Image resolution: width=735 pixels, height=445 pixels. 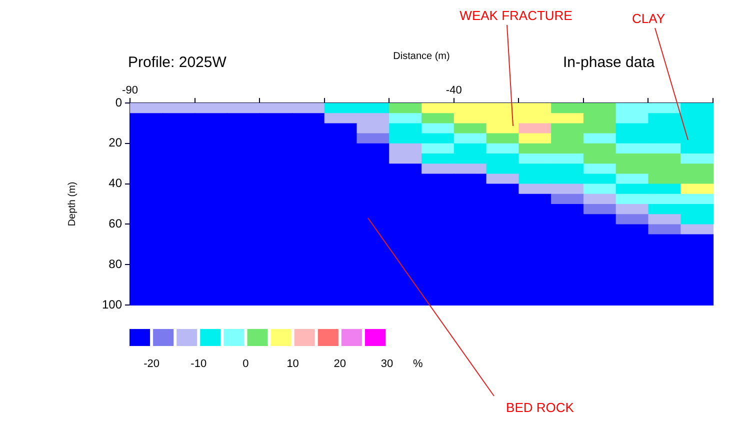 I want to click on color-bar-label: -20, so click(x=152, y=364).